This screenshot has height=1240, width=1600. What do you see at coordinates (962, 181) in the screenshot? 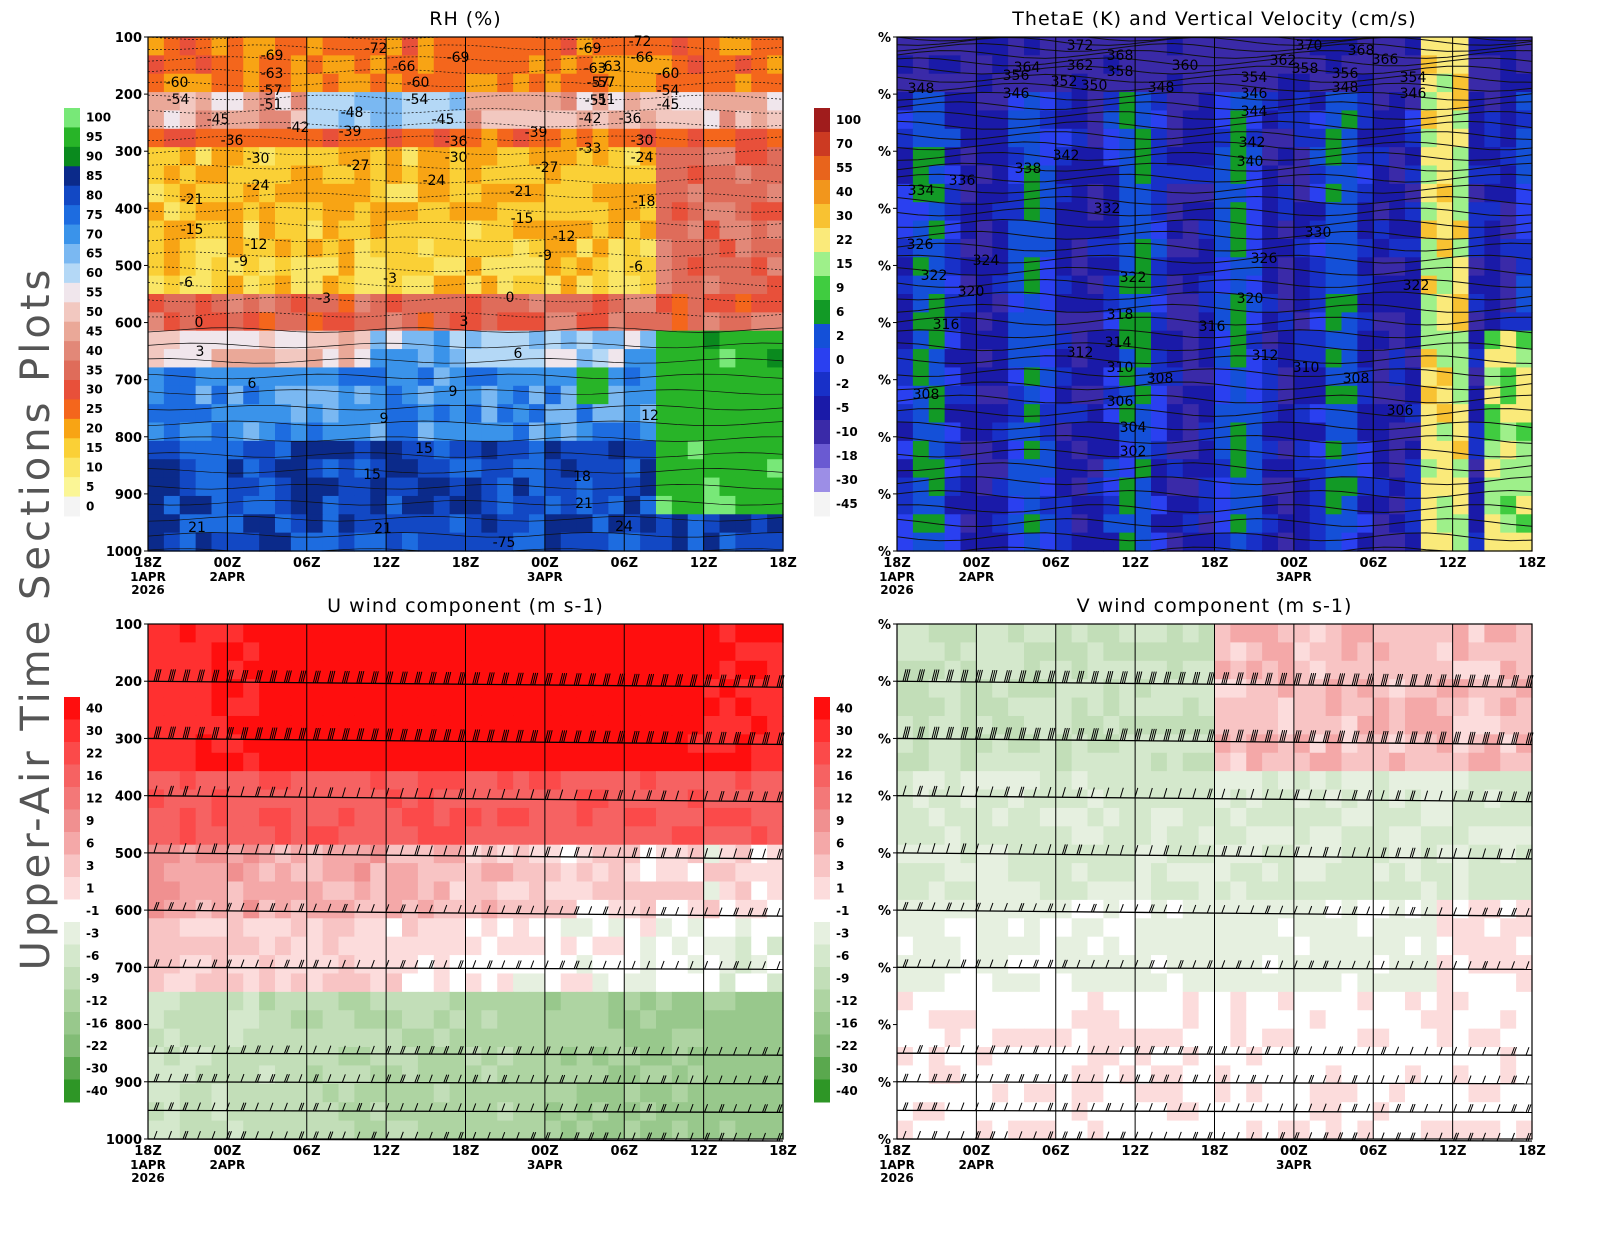
I see `thetae-contour-label: 336` at bounding box center [962, 181].